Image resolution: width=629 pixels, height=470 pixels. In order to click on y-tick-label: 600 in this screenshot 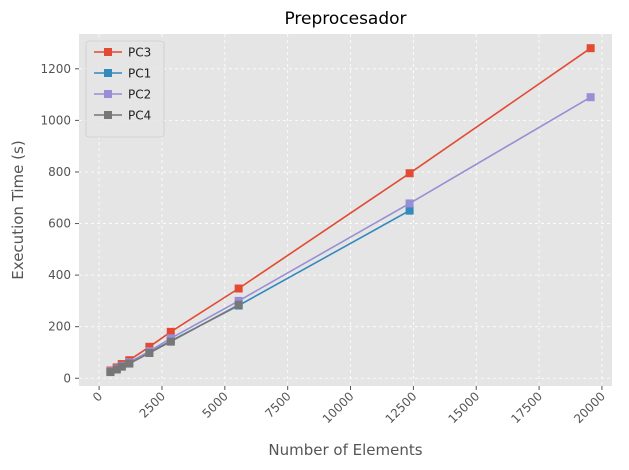, I will do `click(59, 224)`.